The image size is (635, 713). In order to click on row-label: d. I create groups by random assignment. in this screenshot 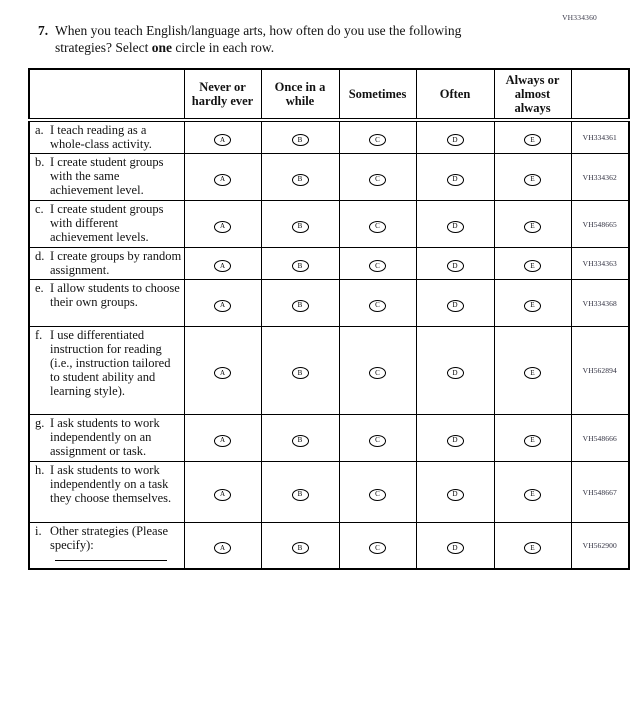, I will do `click(106, 263)`.